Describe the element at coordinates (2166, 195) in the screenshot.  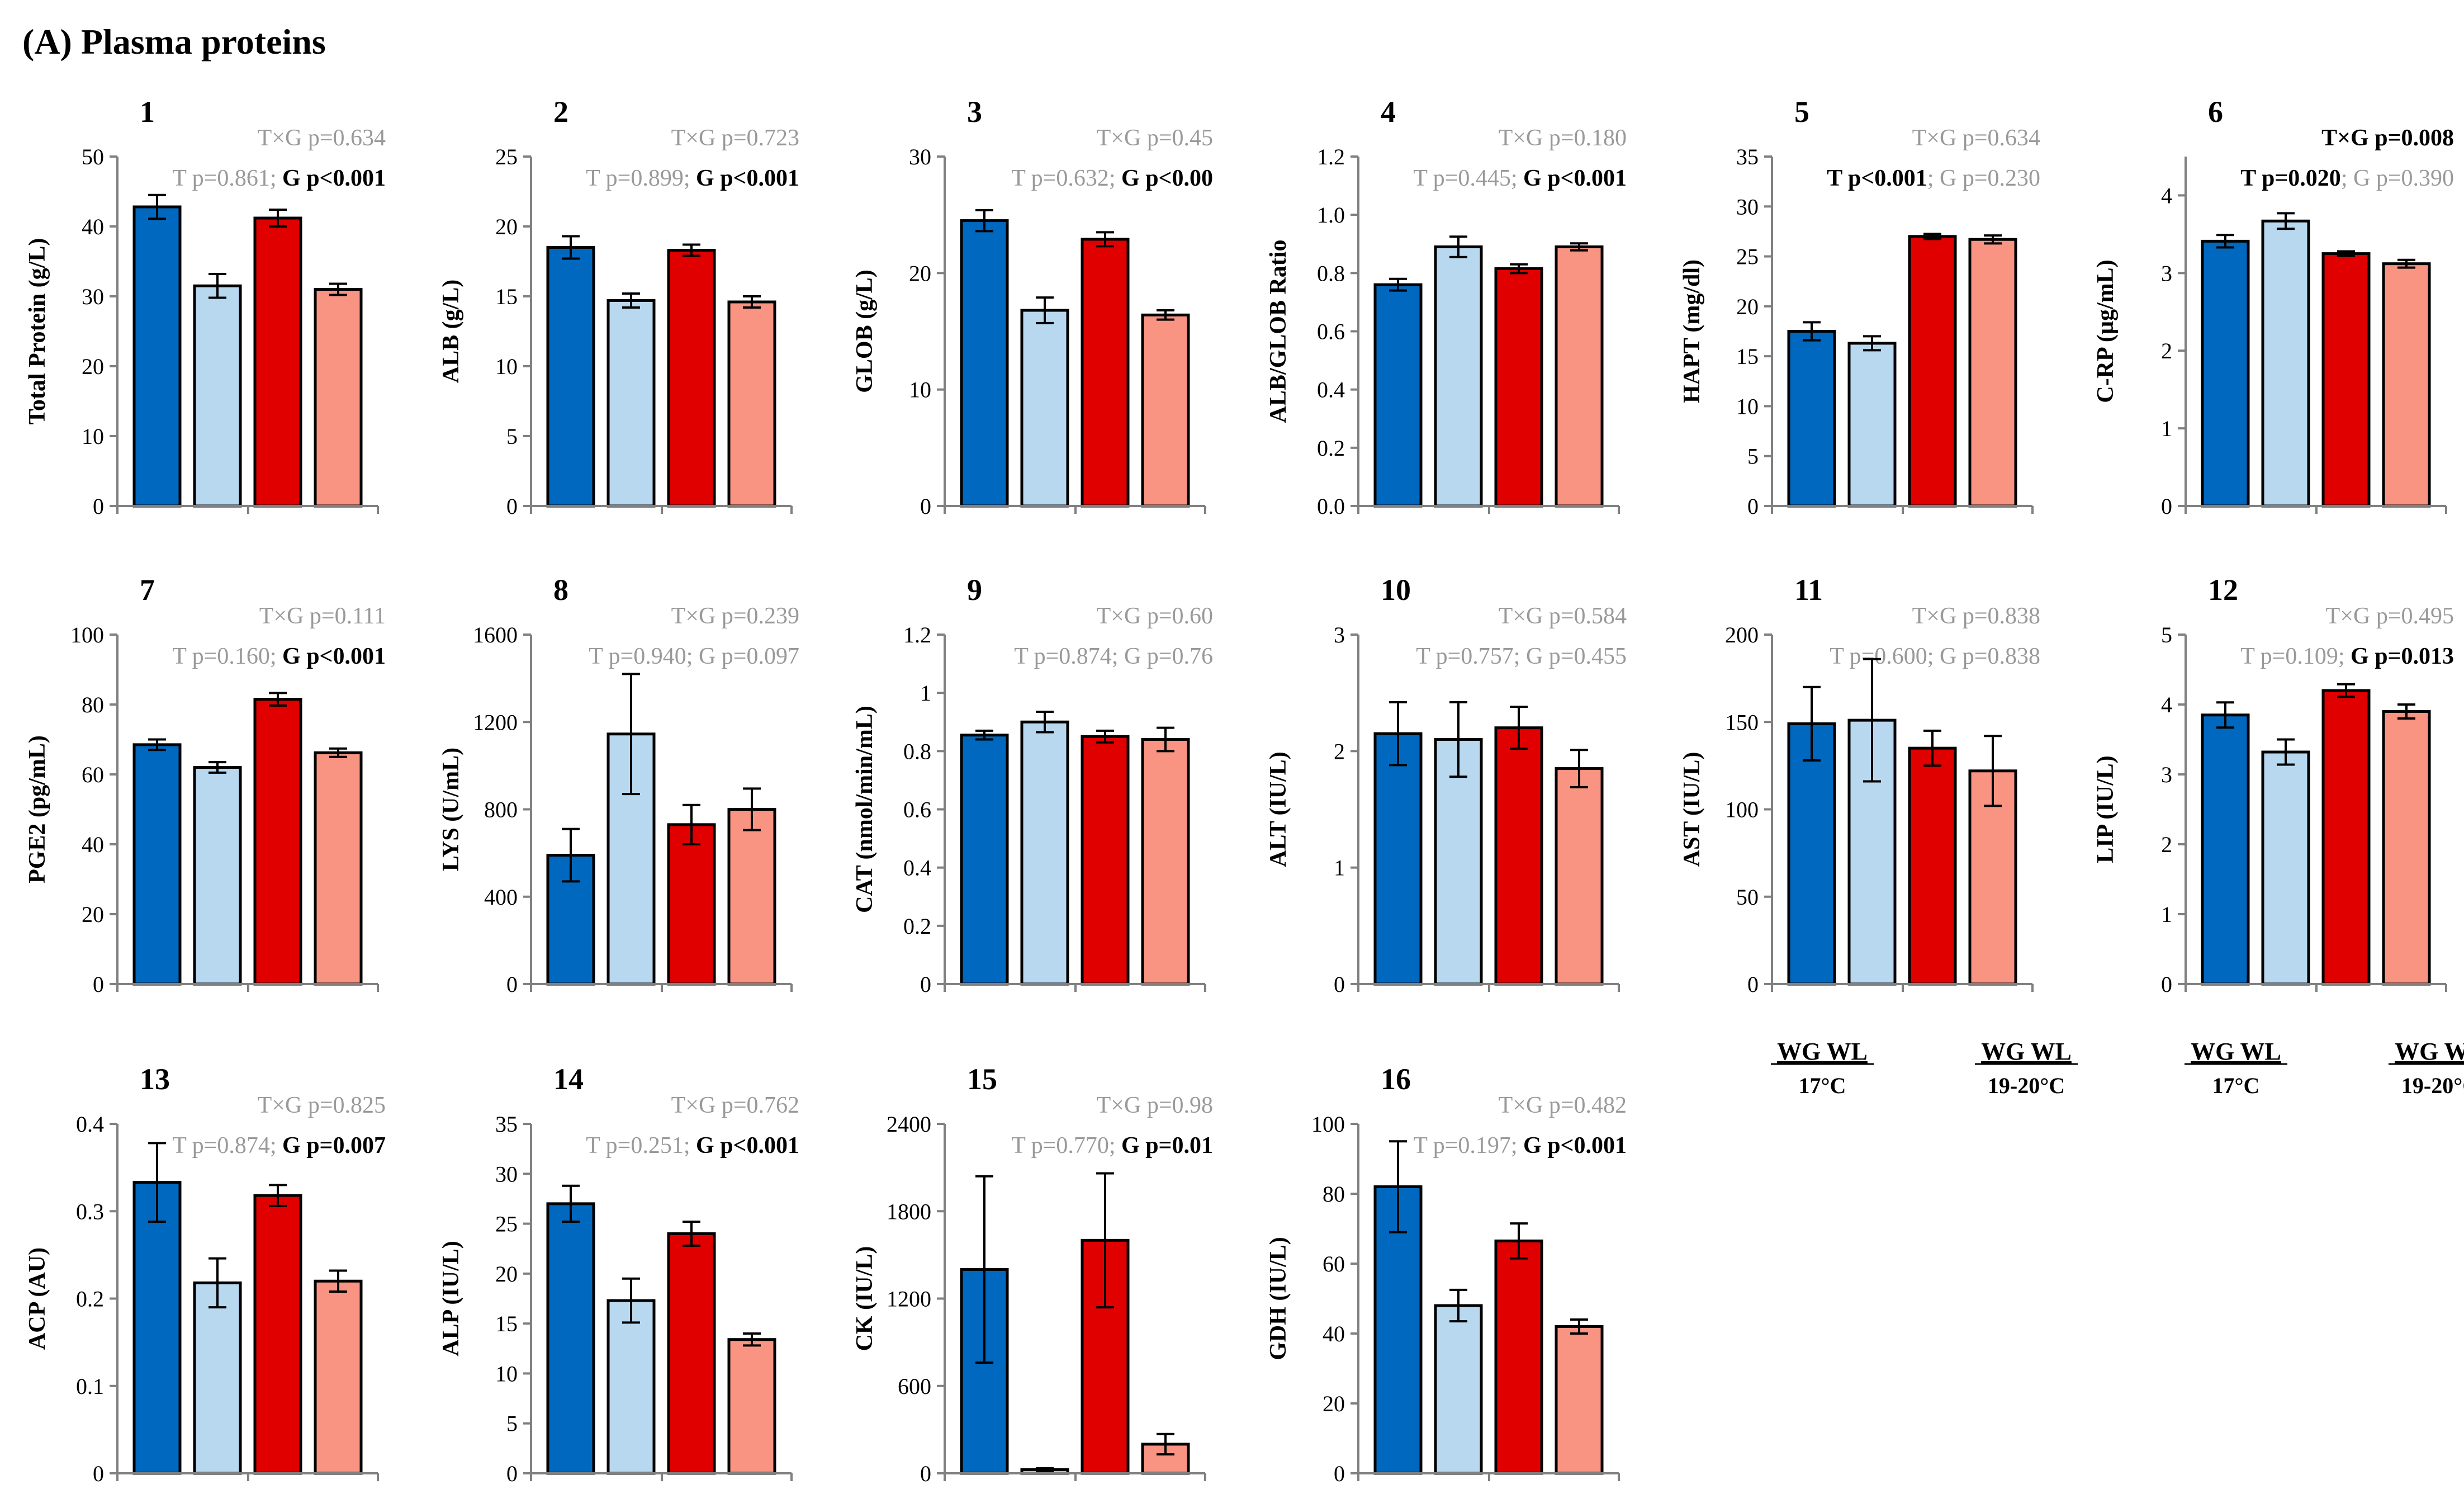
I see `panel-6-ytick-label-4: 4` at that location.